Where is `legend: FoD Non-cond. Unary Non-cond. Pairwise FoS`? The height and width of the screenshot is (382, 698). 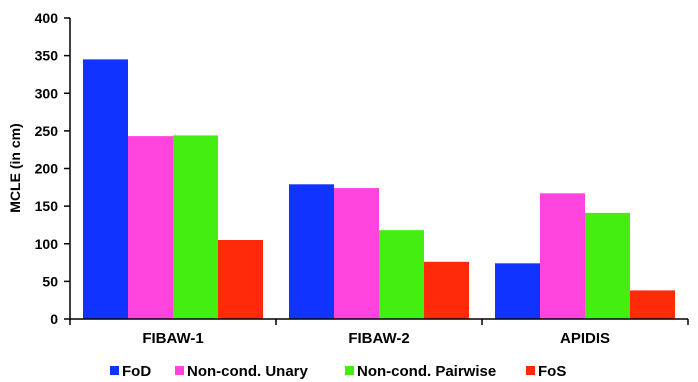 legend: FoD Non-cond. Unary Non-cond. Pairwise FoS is located at coordinates (338, 371).